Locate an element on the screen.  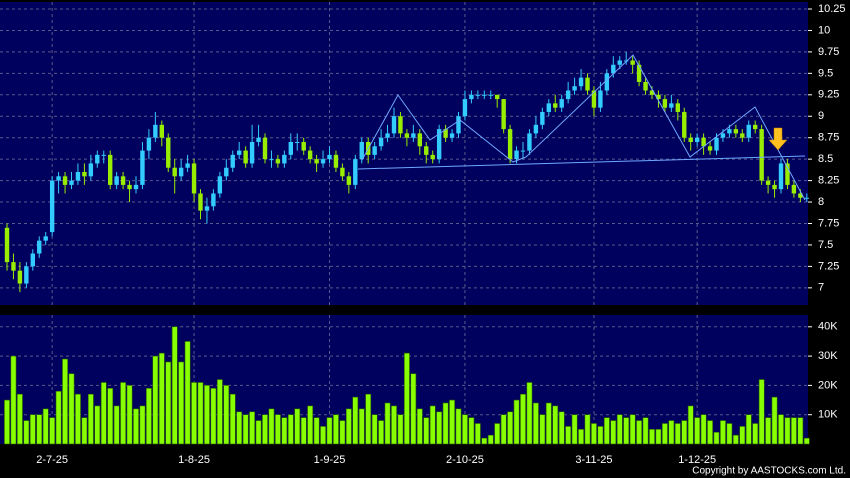
x-tick-label: 1-8-25 is located at coordinates (194, 460).